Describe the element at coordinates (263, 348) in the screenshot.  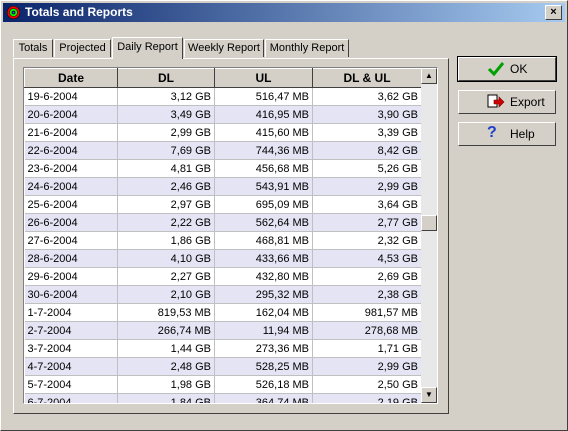
I see `ul-cell: 273,36 MB` at that location.